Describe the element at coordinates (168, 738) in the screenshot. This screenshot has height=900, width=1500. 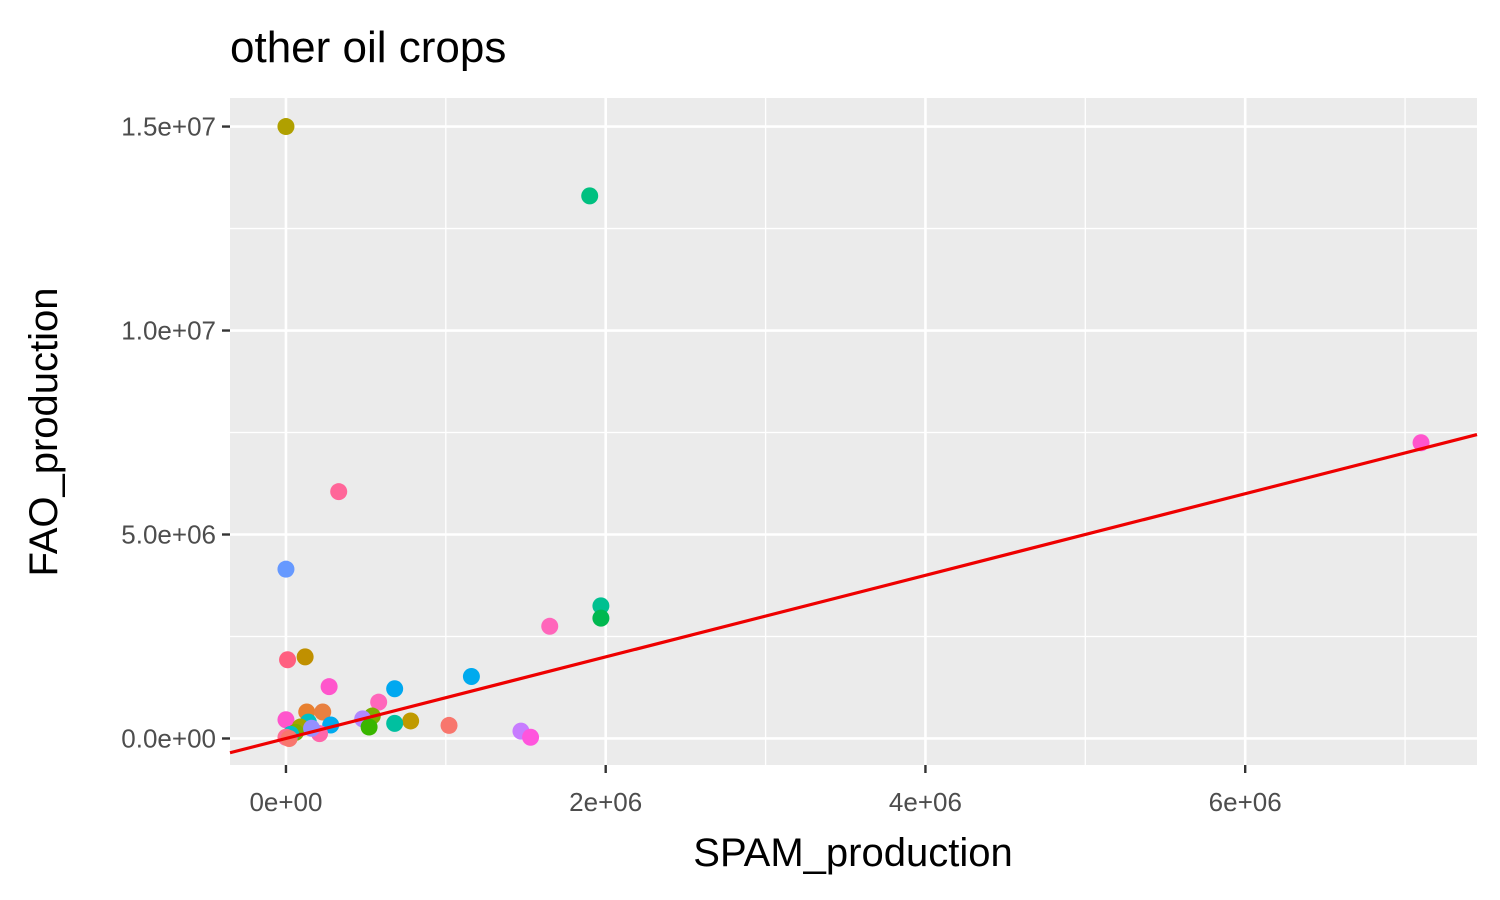
I see `y-tick-label: 0.0e+00` at that location.